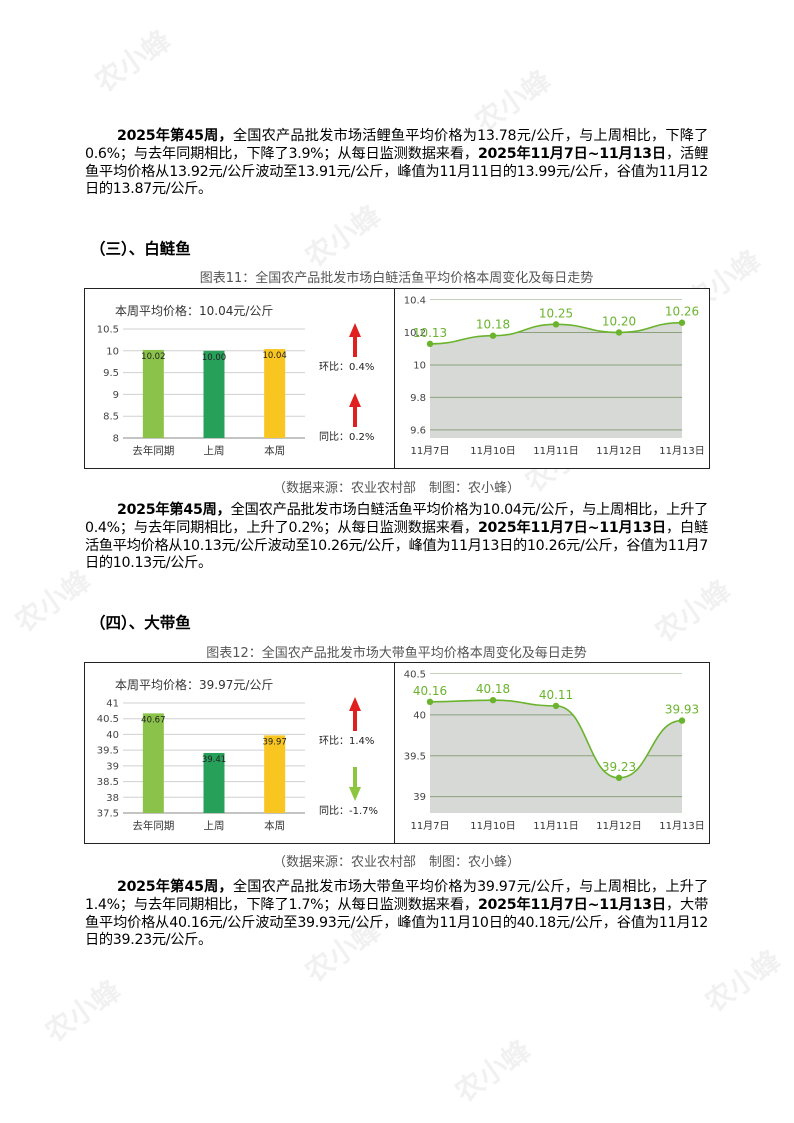 The width and height of the screenshot is (794, 1123). What do you see at coordinates (682, 312) in the screenshot?
I see `data-value-label: 10.26` at bounding box center [682, 312].